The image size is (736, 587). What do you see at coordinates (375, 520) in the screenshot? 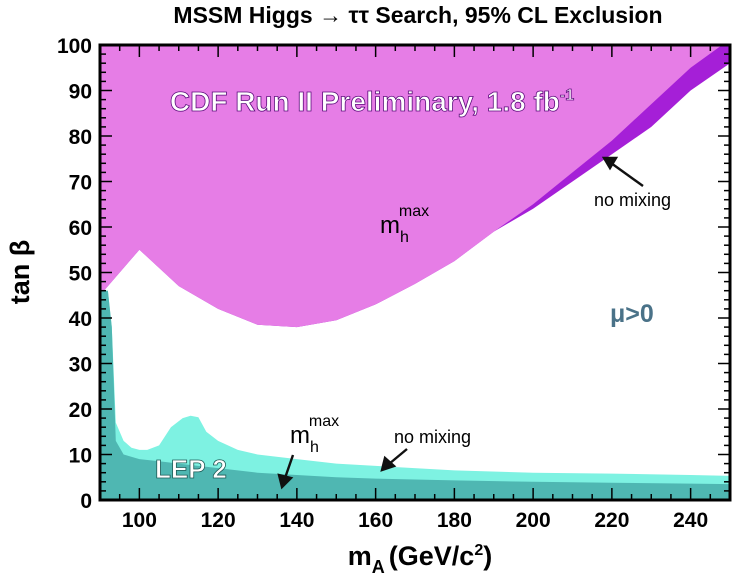
I see `x-tick-label: 160` at bounding box center [375, 520].